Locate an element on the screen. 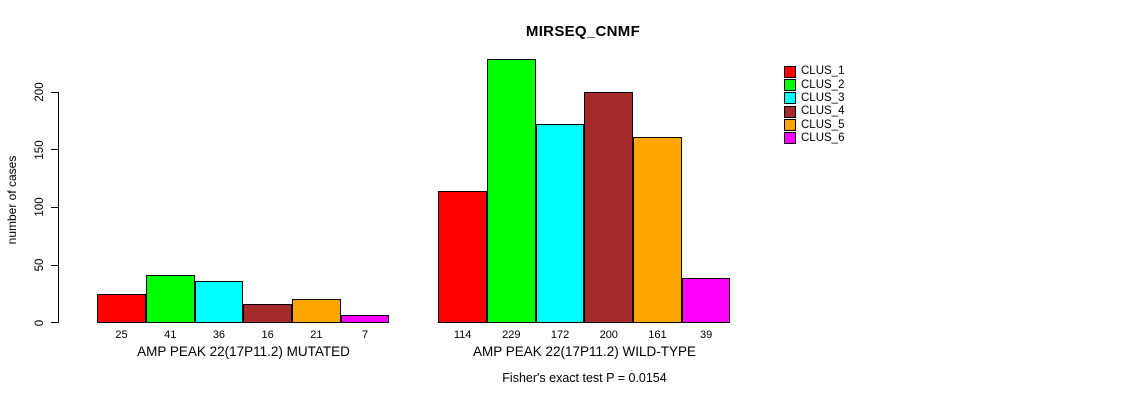  legend-item-clus_1: CLUS_1 is located at coordinates (814, 71).